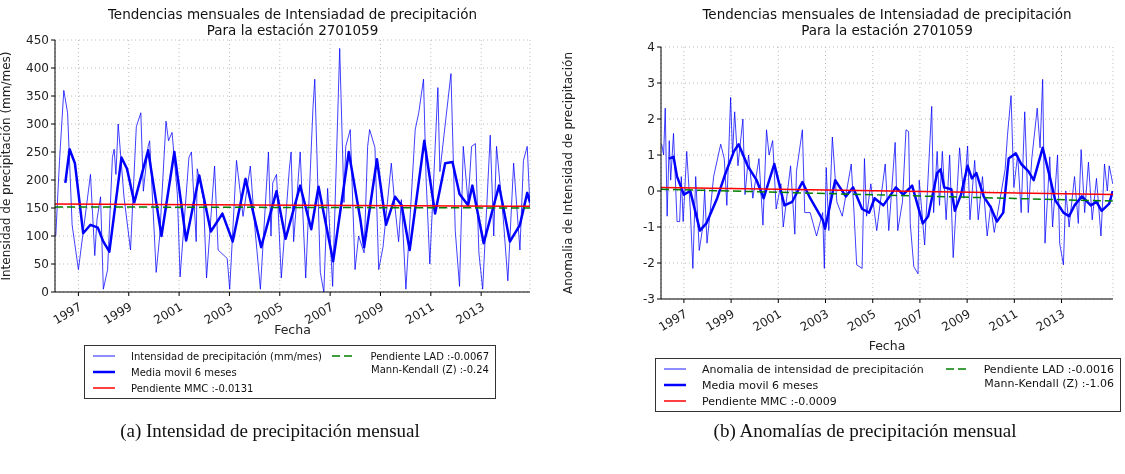  What do you see at coordinates (37, 236) in the screenshot?
I see `y-tick-label: 100` at bounding box center [37, 236].